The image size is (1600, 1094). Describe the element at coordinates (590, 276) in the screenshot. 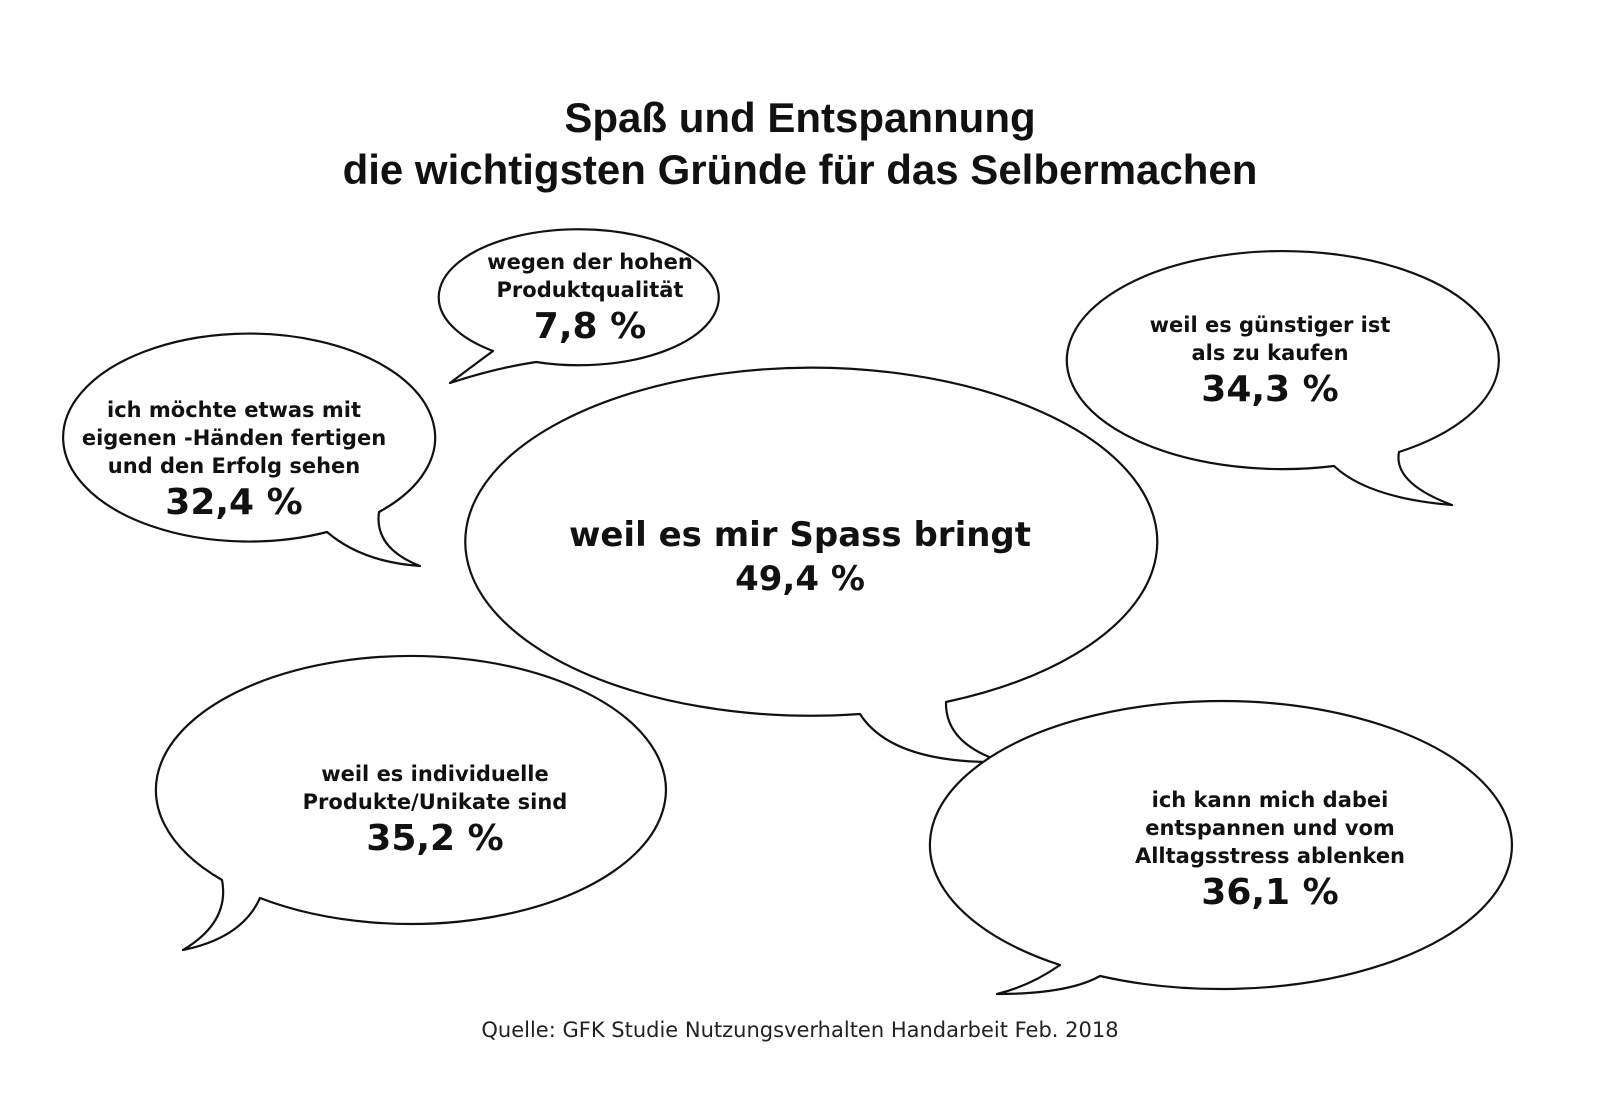

I see `bubble-quality-label: wegen der hohen Produktqualität` at that location.